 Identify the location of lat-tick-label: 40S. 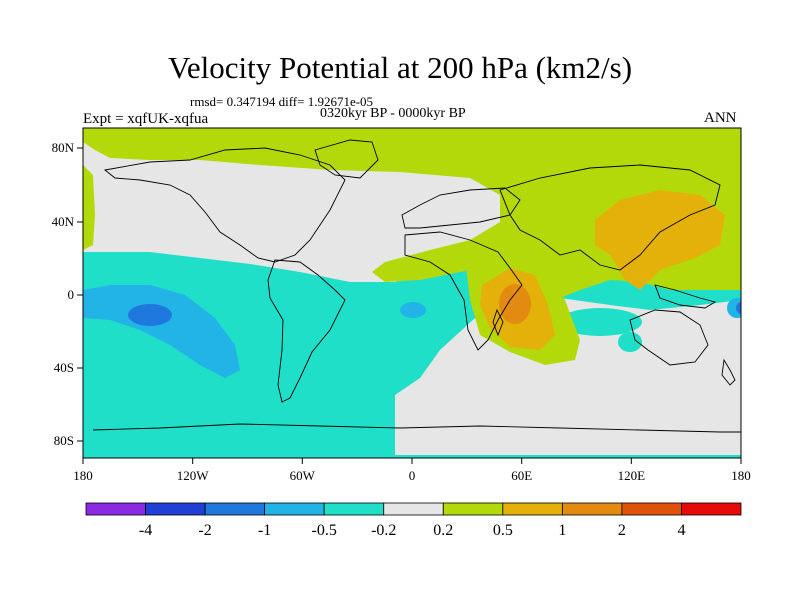
(64, 367).